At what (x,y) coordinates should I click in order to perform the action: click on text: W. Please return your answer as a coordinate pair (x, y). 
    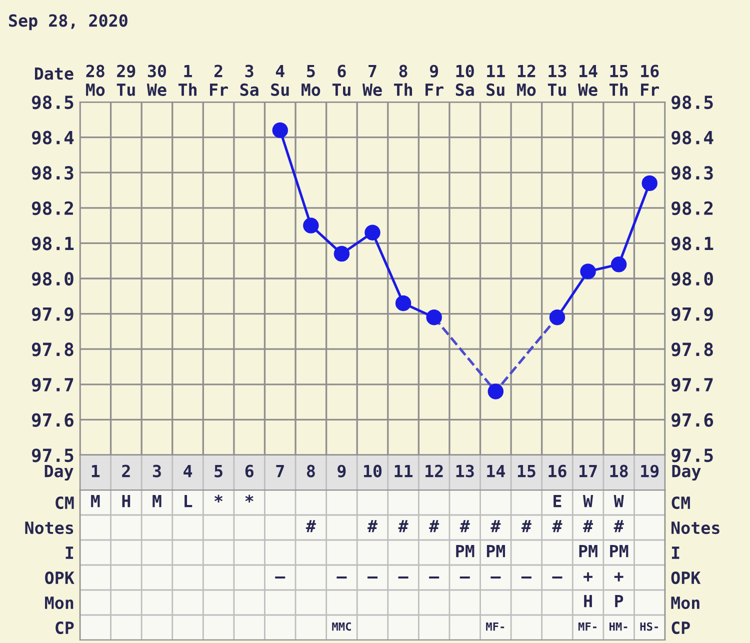
    Looking at the image, I should click on (619, 501).